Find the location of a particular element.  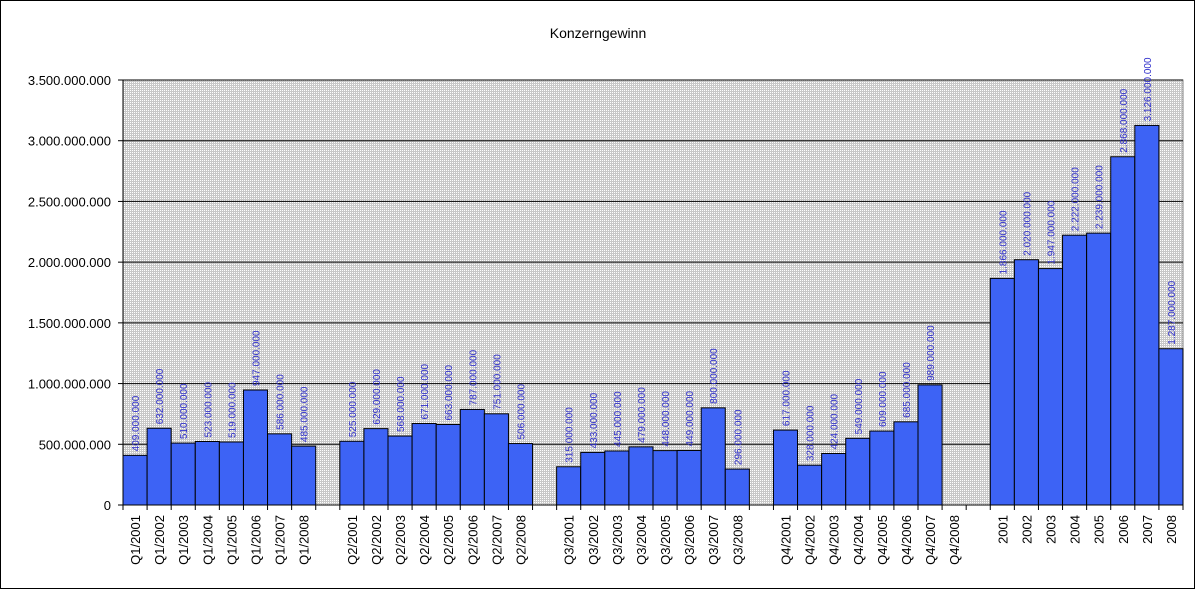

data-label: 947.000.000 is located at coordinates (257, 358).